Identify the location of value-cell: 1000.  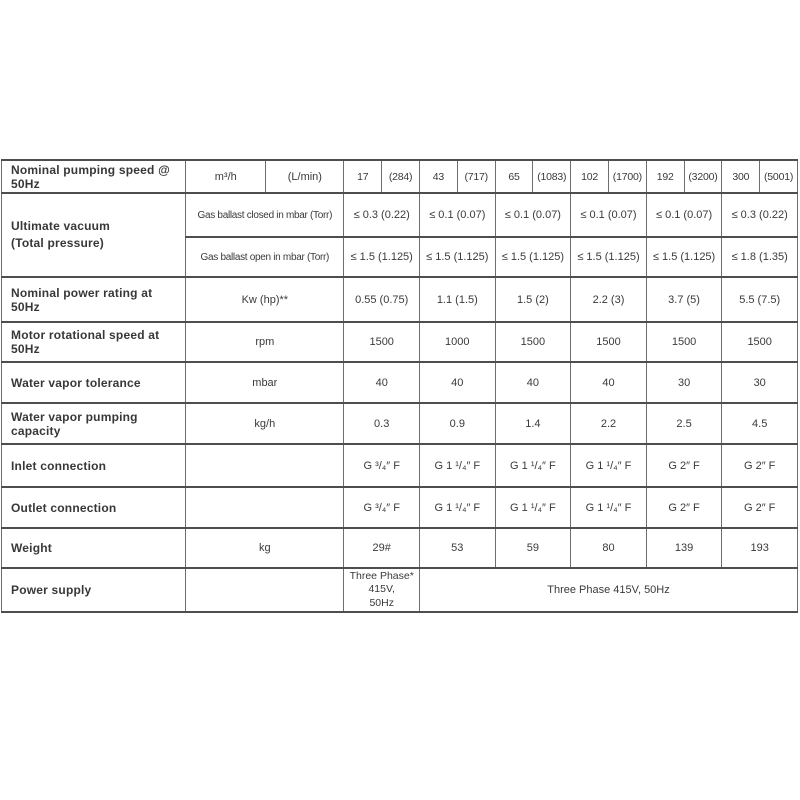
(457, 342).